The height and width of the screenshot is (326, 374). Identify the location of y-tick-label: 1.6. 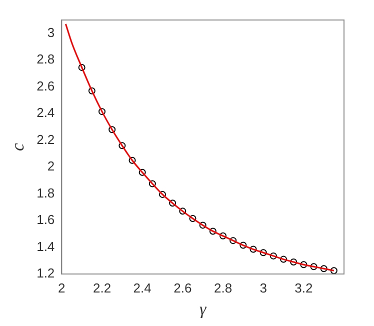
(45, 220).